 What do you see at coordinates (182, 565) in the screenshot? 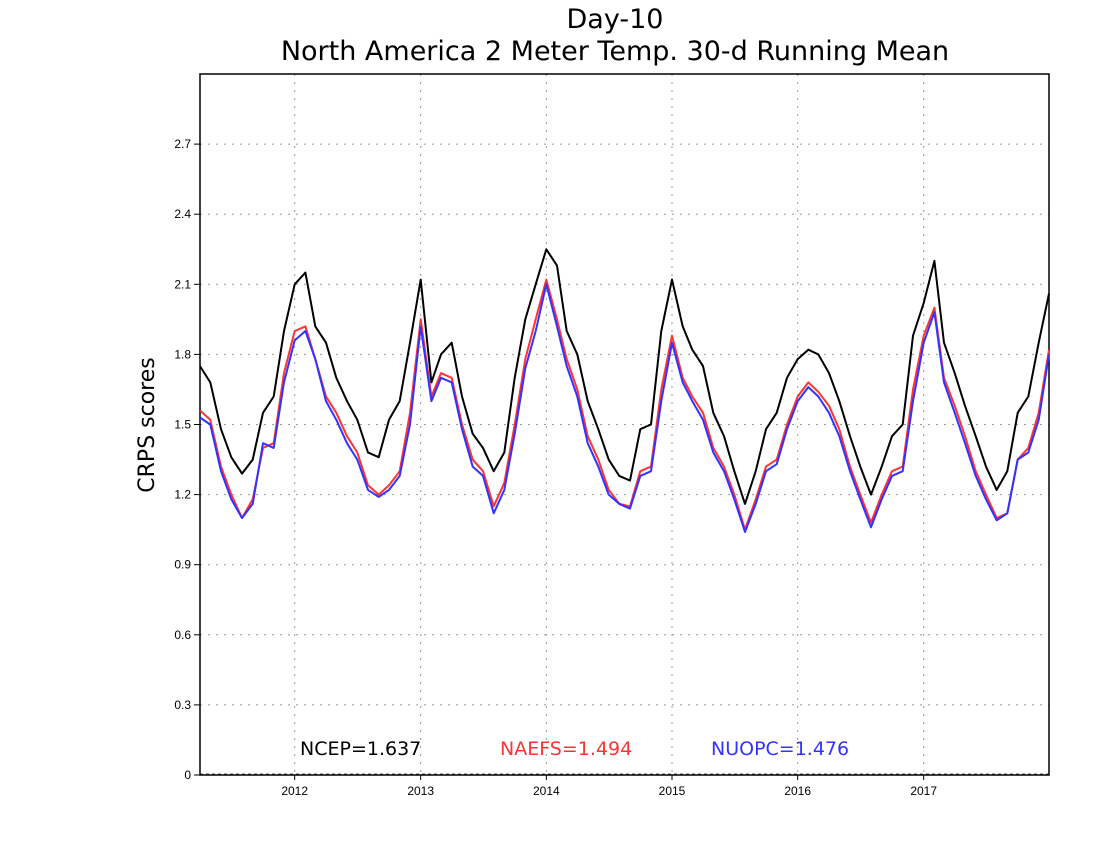
I see `y-tick-label: 0.9` at bounding box center [182, 565].